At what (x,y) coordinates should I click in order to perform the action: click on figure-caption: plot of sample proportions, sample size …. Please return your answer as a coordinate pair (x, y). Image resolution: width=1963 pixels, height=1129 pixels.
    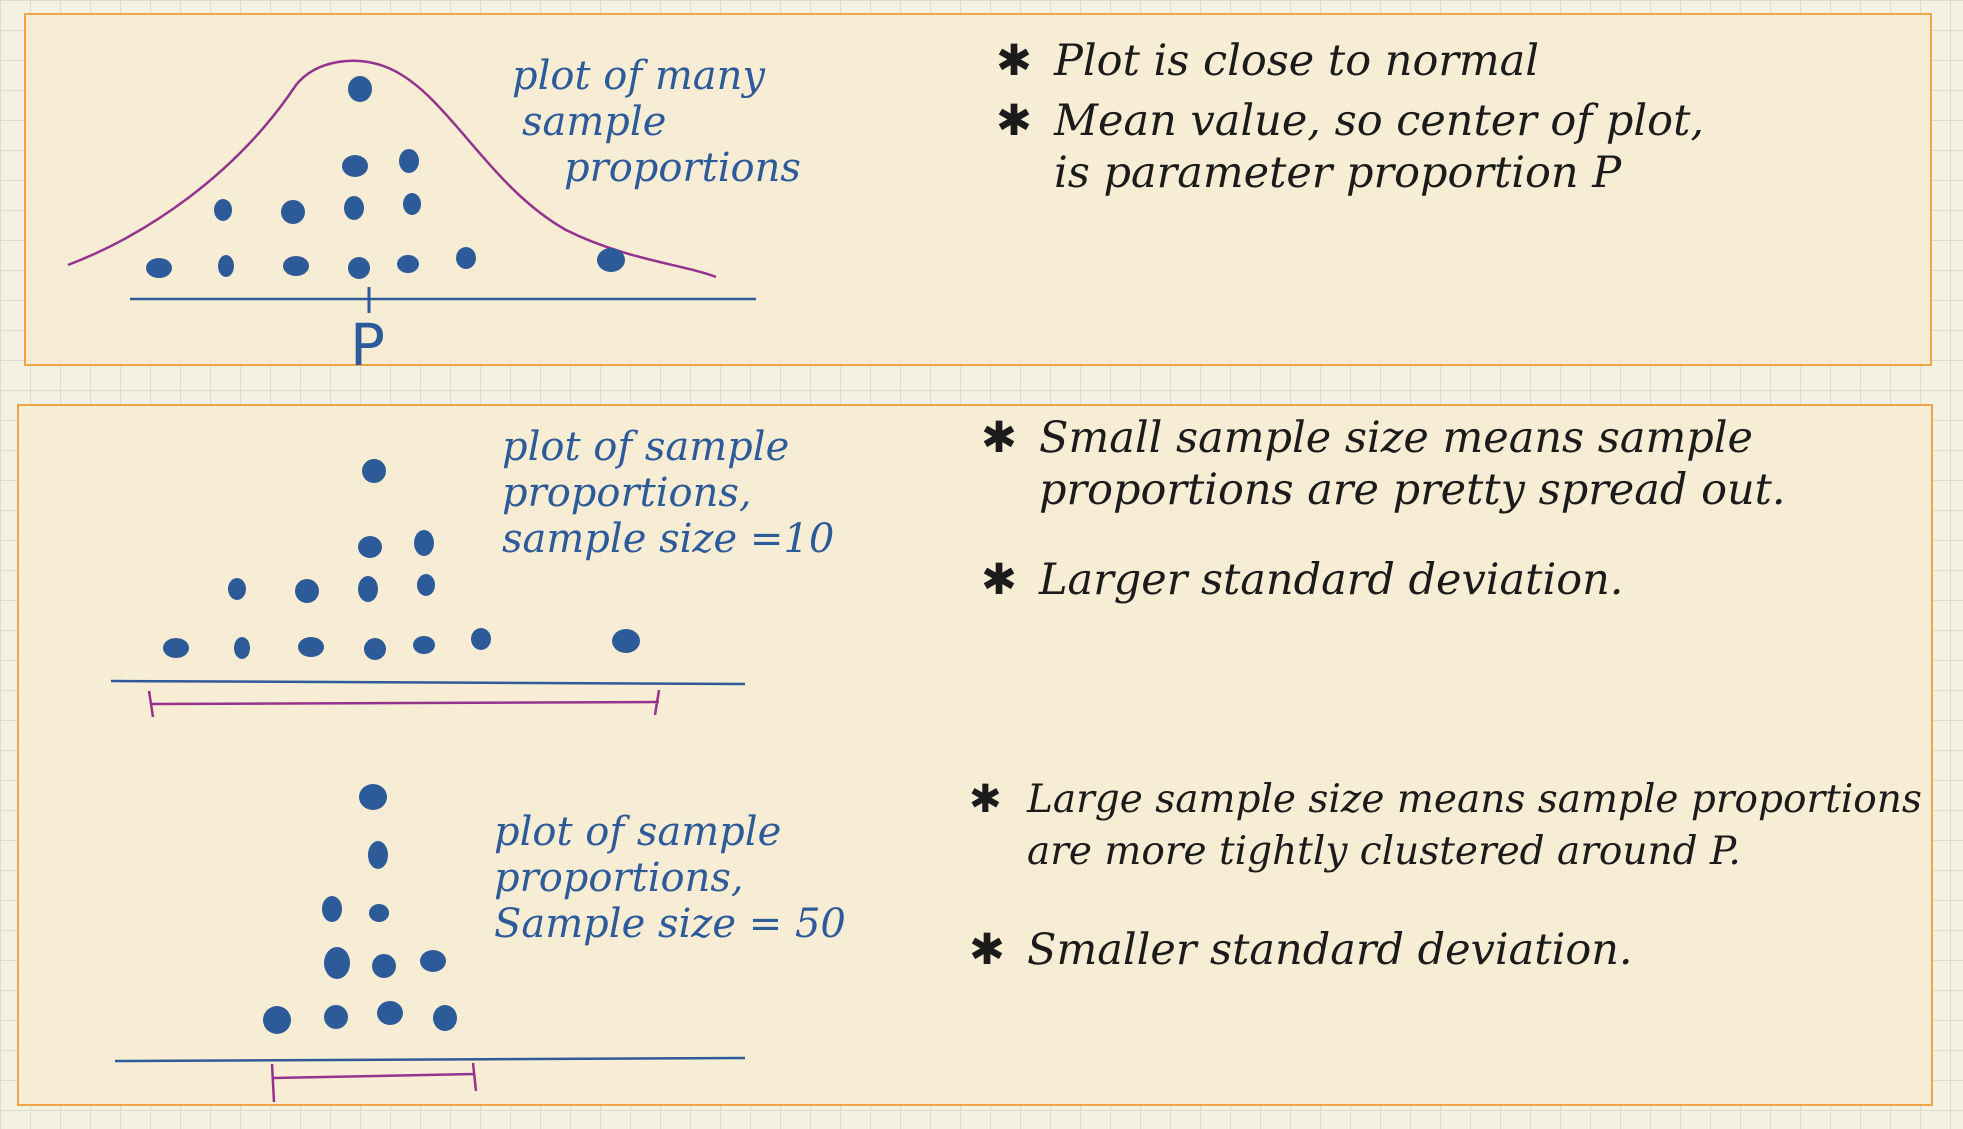
    Looking at the image, I should click on (668, 493).